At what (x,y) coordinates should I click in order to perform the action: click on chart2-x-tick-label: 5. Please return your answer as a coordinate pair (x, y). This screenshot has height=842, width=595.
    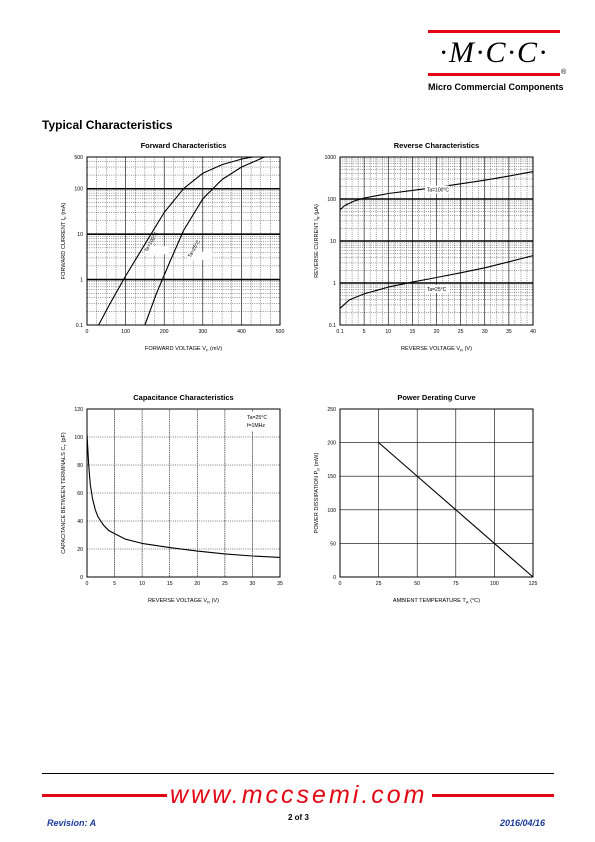
    Looking at the image, I should click on (364, 332).